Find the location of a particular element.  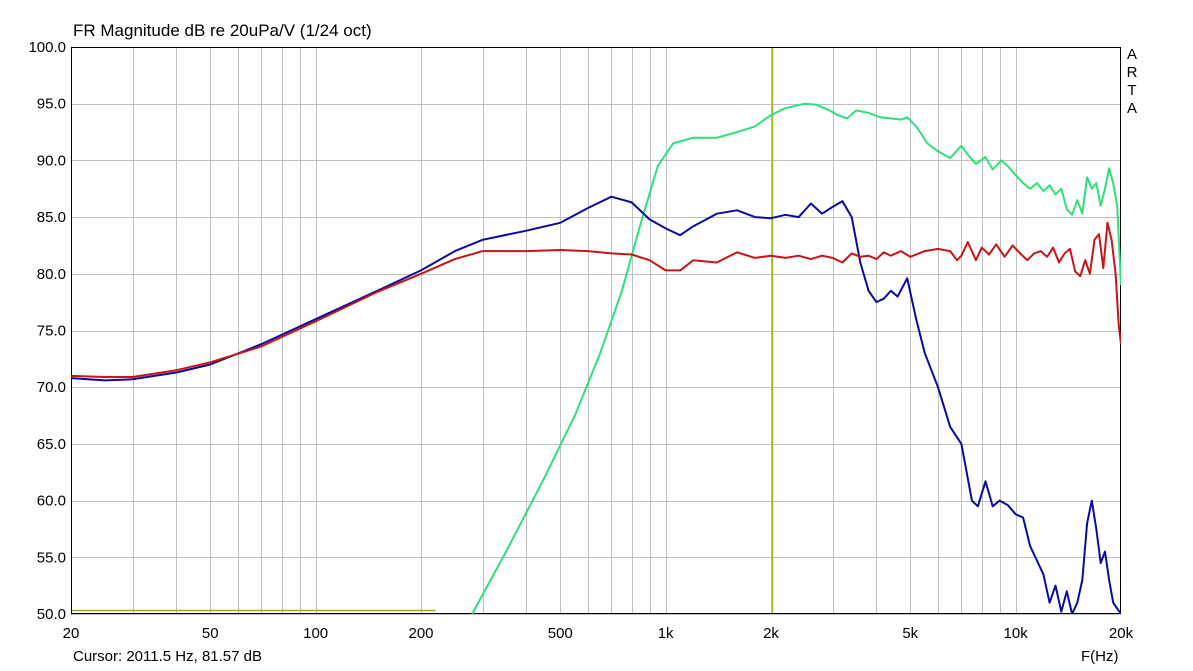

x-tick-label: 500 is located at coordinates (560, 633).